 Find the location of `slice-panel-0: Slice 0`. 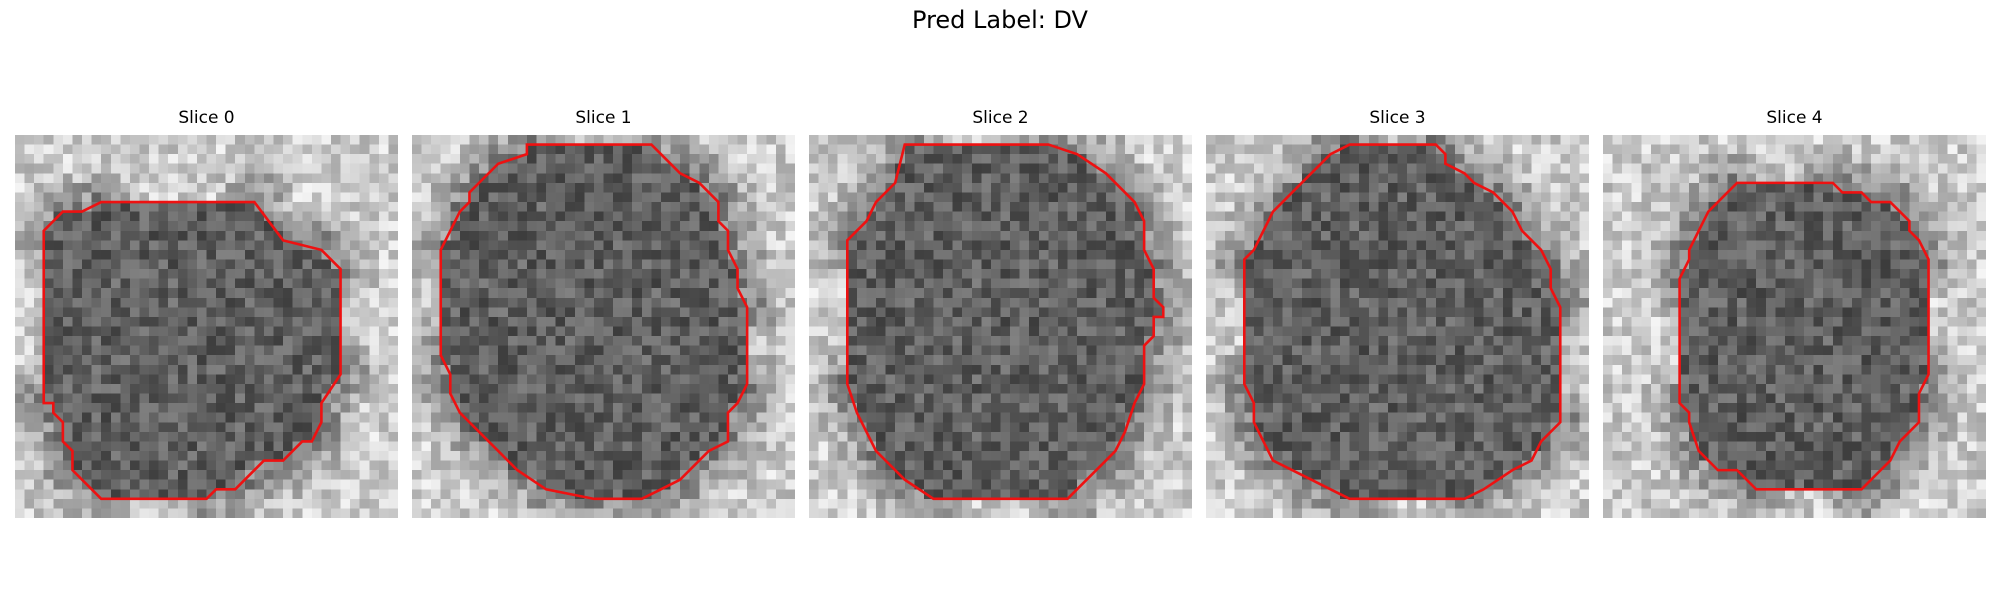

slice-panel-0: Slice 0 is located at coordinates (206, 317).